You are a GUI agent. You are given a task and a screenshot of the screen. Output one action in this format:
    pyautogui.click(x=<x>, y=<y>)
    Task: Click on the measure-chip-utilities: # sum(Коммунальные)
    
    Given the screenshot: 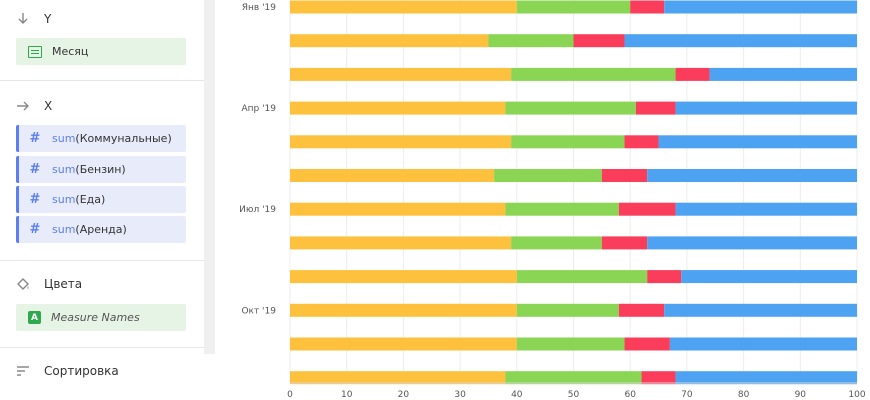 What is the action you would take?
    pyautogui.click(x=101, y=138)
    